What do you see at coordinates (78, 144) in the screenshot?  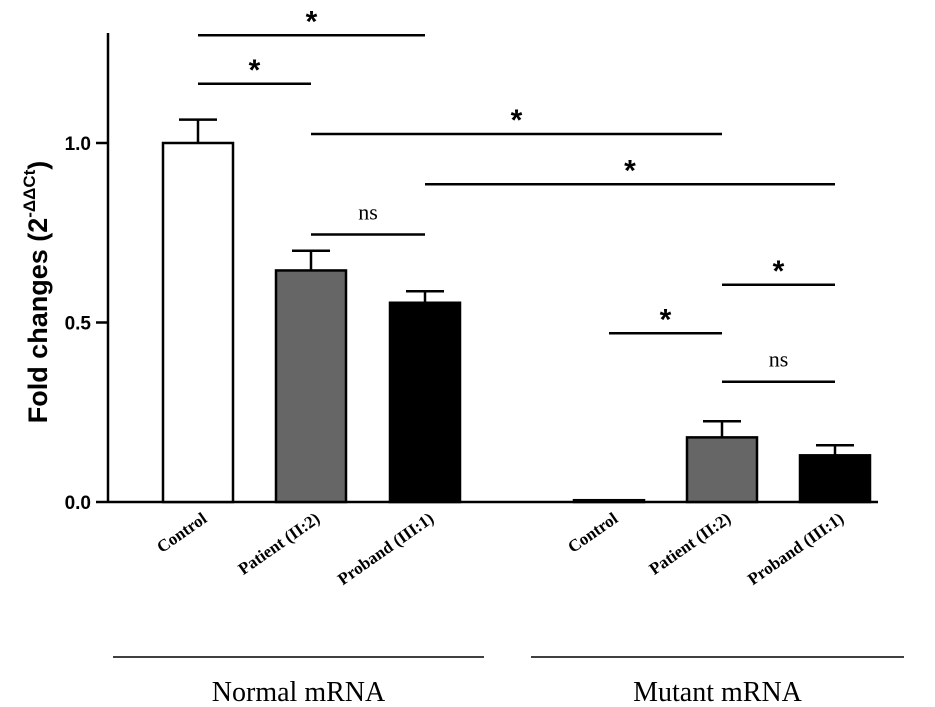 I see `y-tick-label: 1.0` at bounding box center [78, 144].